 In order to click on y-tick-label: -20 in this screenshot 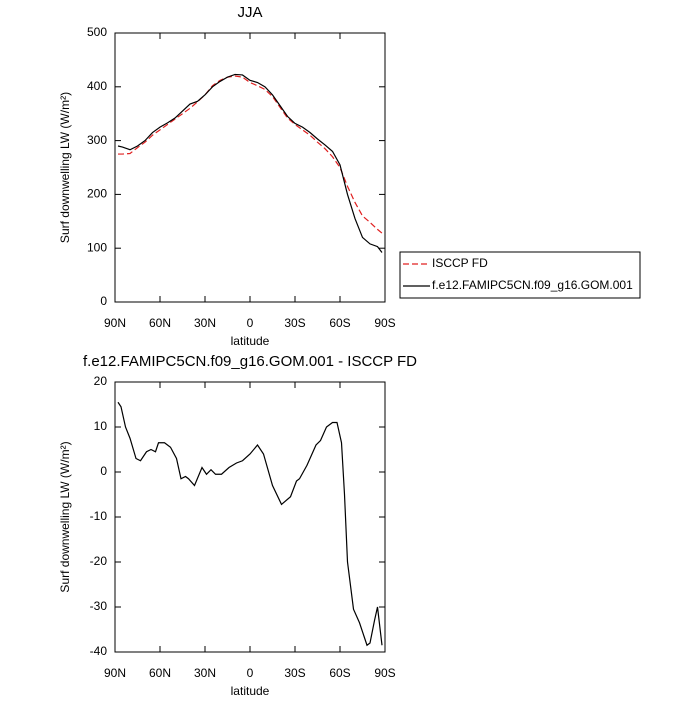, I will do `click(99, 561)`.